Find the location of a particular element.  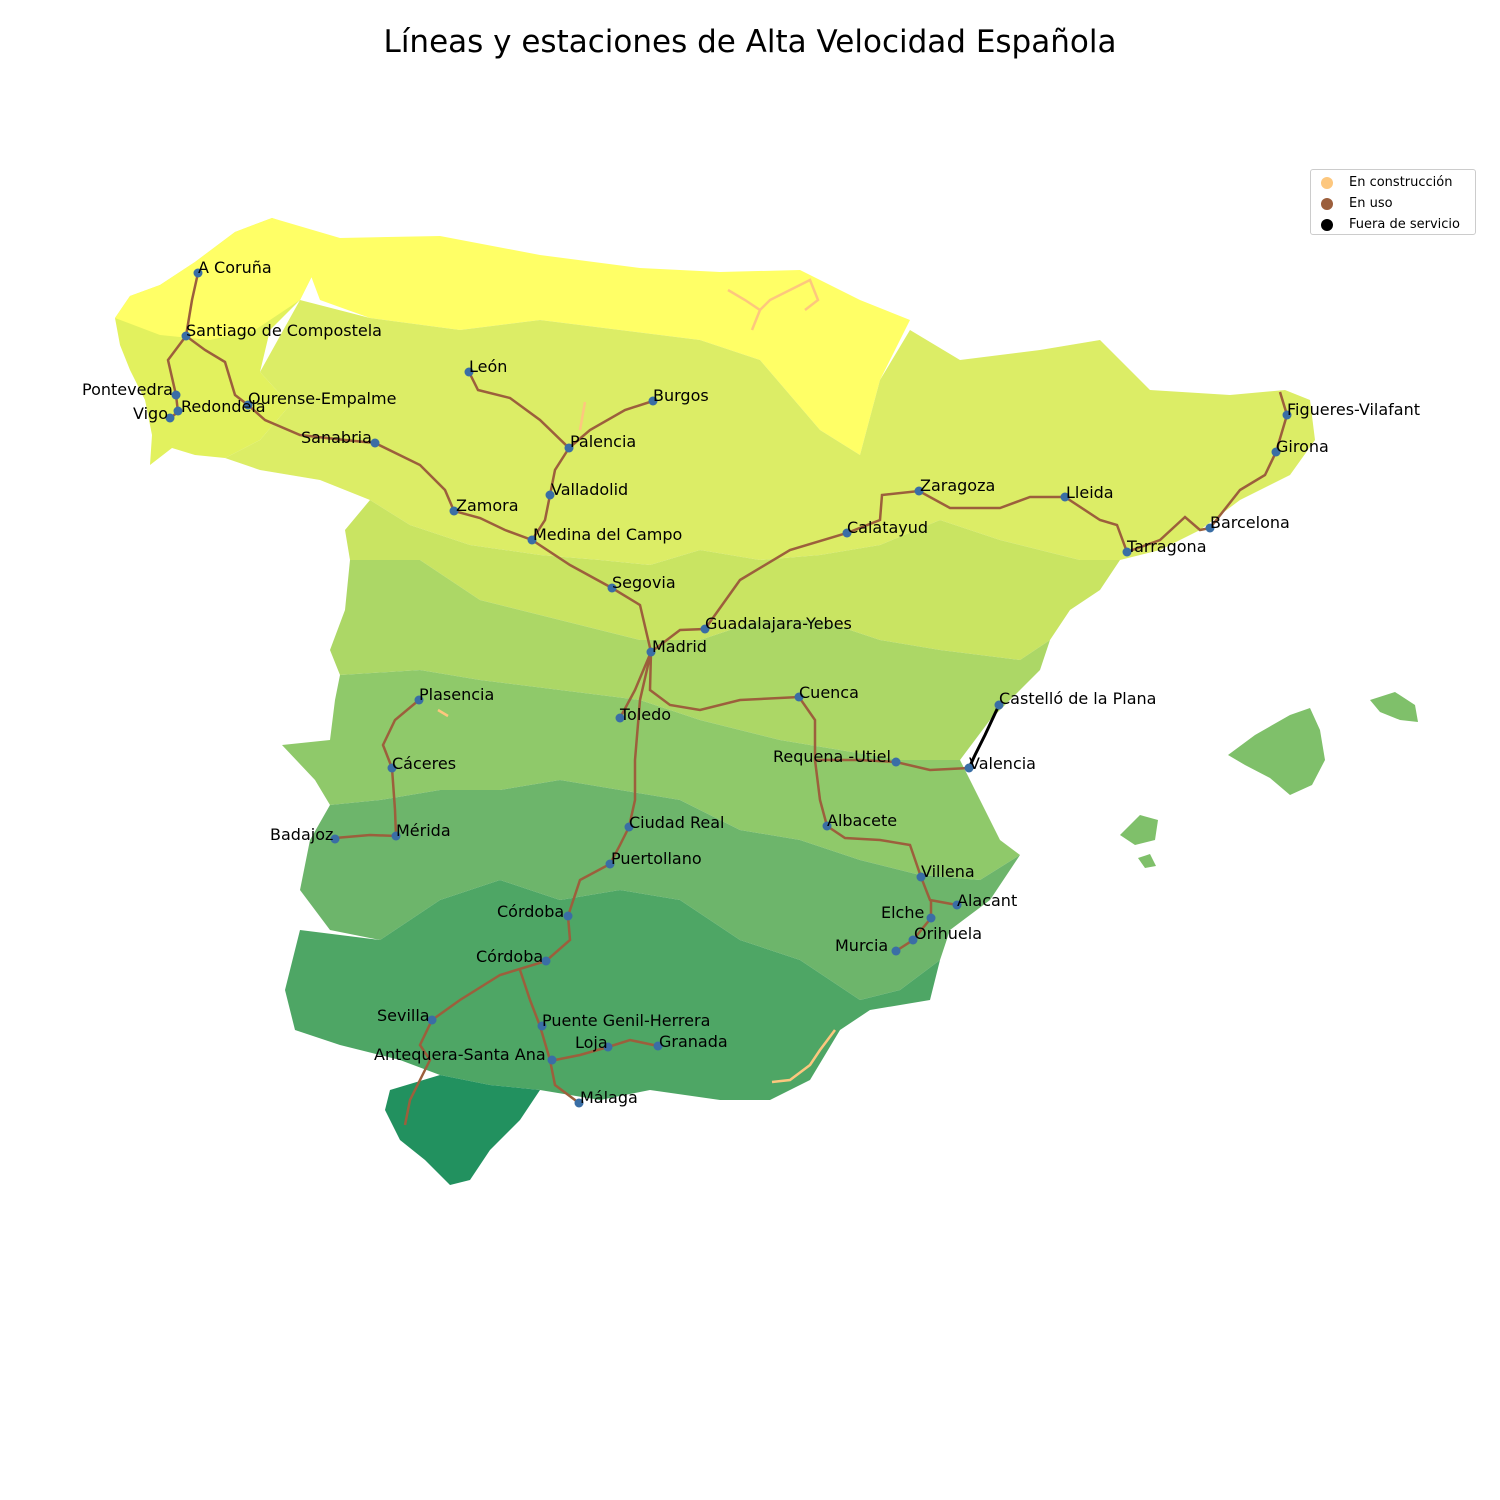

station-label: Girona is located at coordinates (1302, 446).